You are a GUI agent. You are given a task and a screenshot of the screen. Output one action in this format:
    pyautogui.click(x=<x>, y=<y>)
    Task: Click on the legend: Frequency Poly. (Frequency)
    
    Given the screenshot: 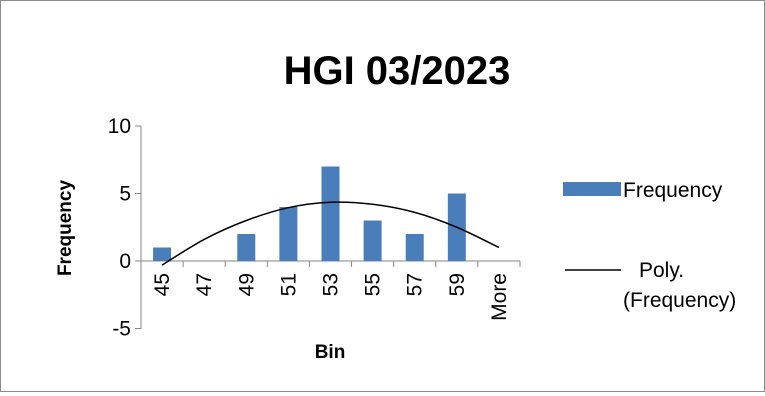 What is the action you would take?
    pyautogui.click(x=649, y=245)
    